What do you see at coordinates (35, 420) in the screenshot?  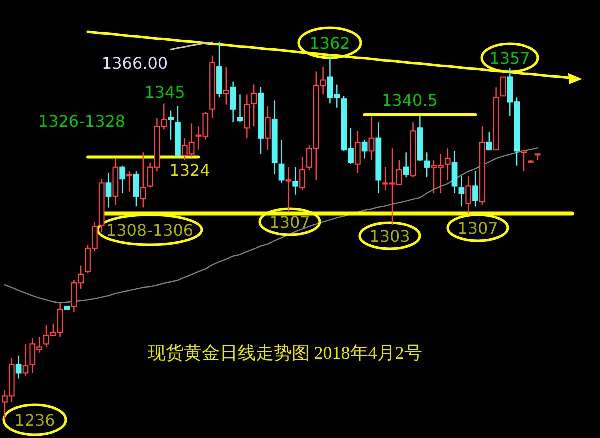 I see `annotation: 1236` at bounding box center [35, 420].